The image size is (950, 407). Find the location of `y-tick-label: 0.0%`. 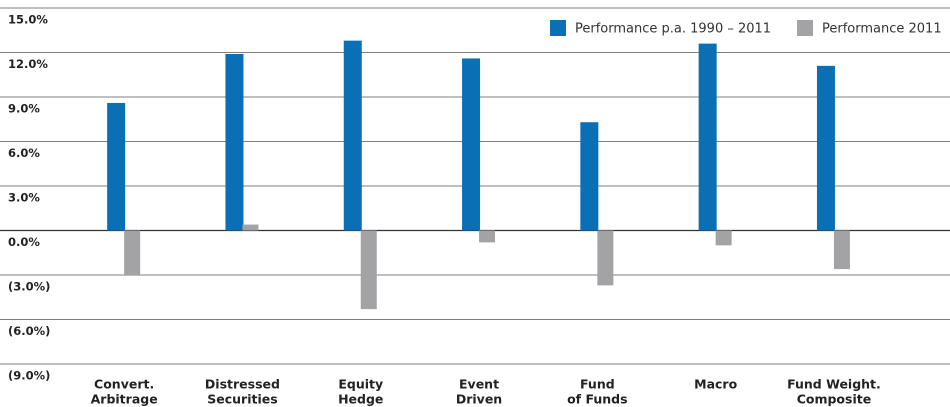

y-tick-label: 0.0% is located at coordinates (24, 242).